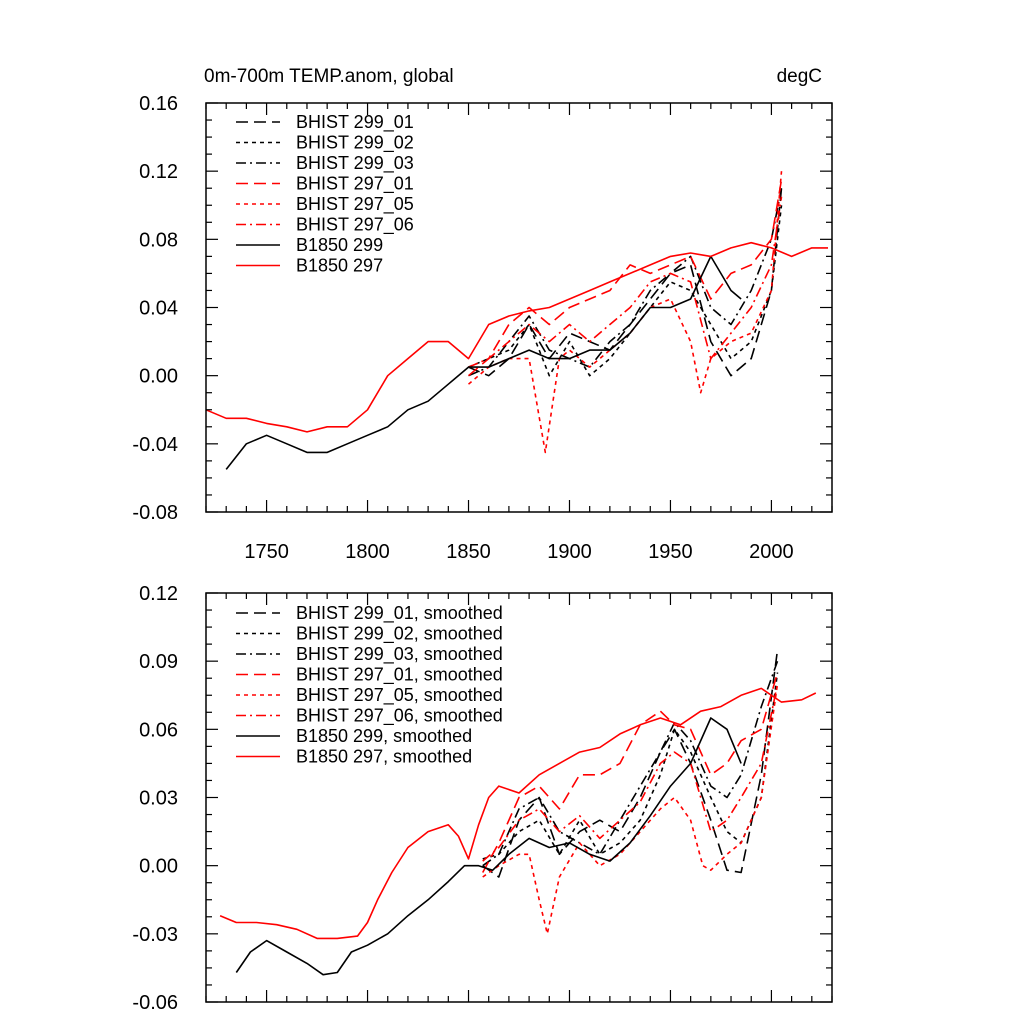 This screenshot has height=1024, width=1024. Describe the element at coordinates (158, 240) in the screenshot. I see `top-y-tick-label: 0.08` at that location.